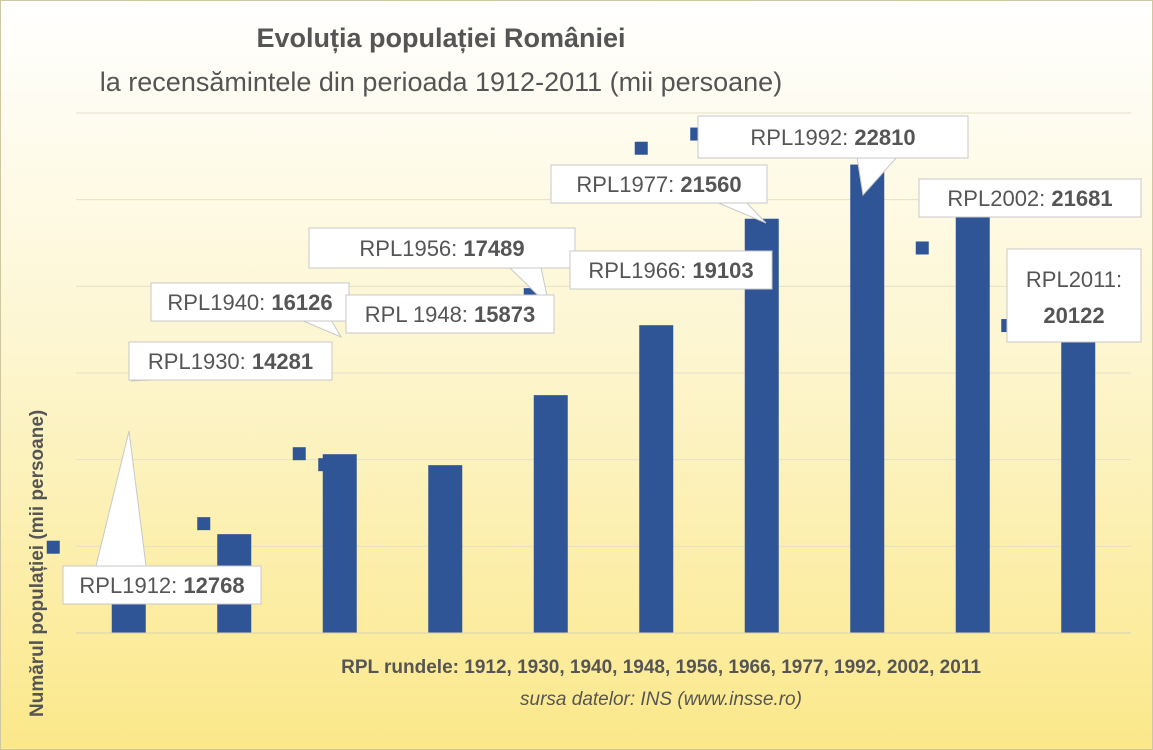 The height and width of the screenshot is (750, 1153). What do you see at coordinates (722, 270) in the screenshot?
I see `data-label-value: 19103` at bounding box center [722, 270].